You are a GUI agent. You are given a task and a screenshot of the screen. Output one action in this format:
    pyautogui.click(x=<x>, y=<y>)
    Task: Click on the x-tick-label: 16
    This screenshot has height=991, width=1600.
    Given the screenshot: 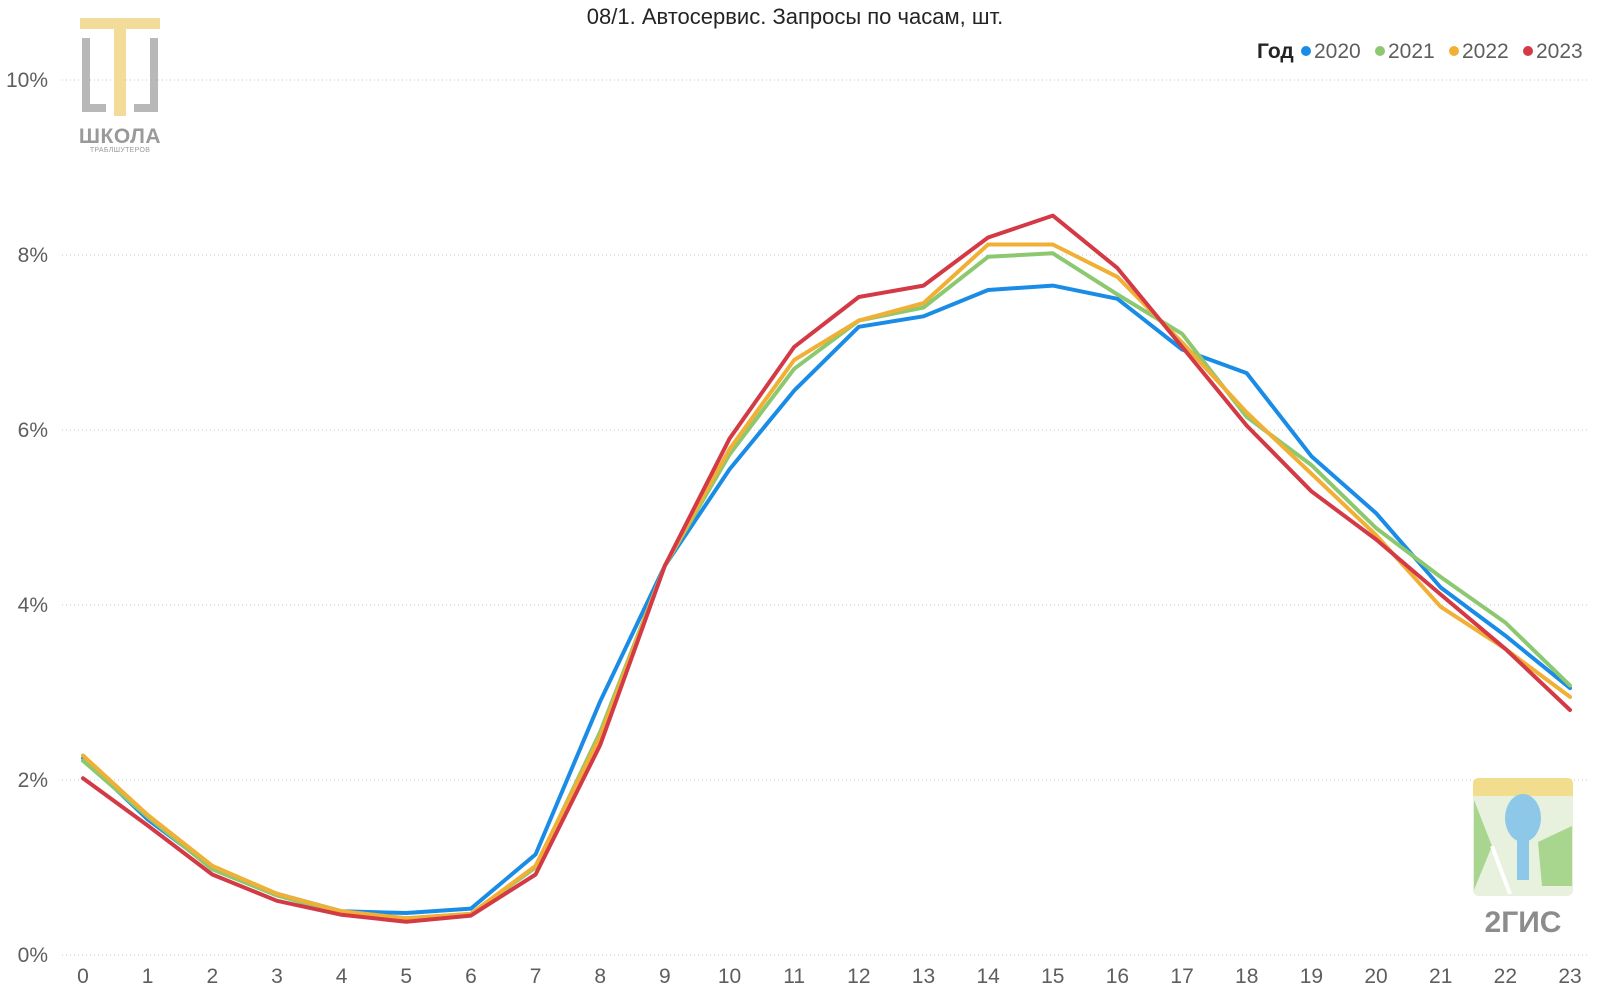 What is the action you would take?
    pyautogui.click(x=1117, y=976)
    